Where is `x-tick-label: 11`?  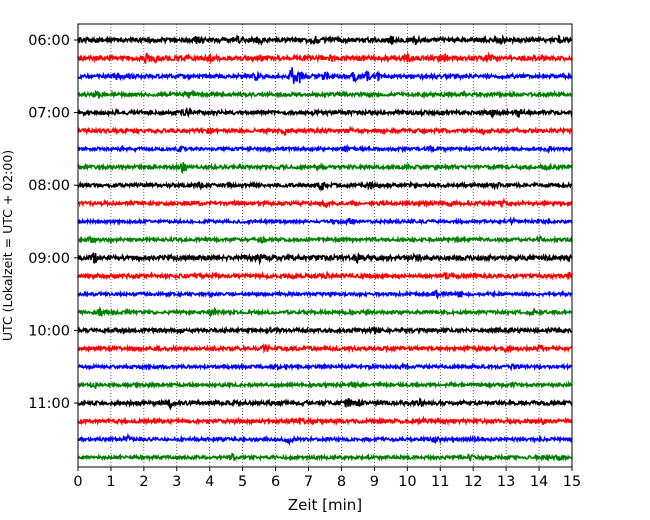 x-tick-label: 11 is located at coordinates (440, 482).